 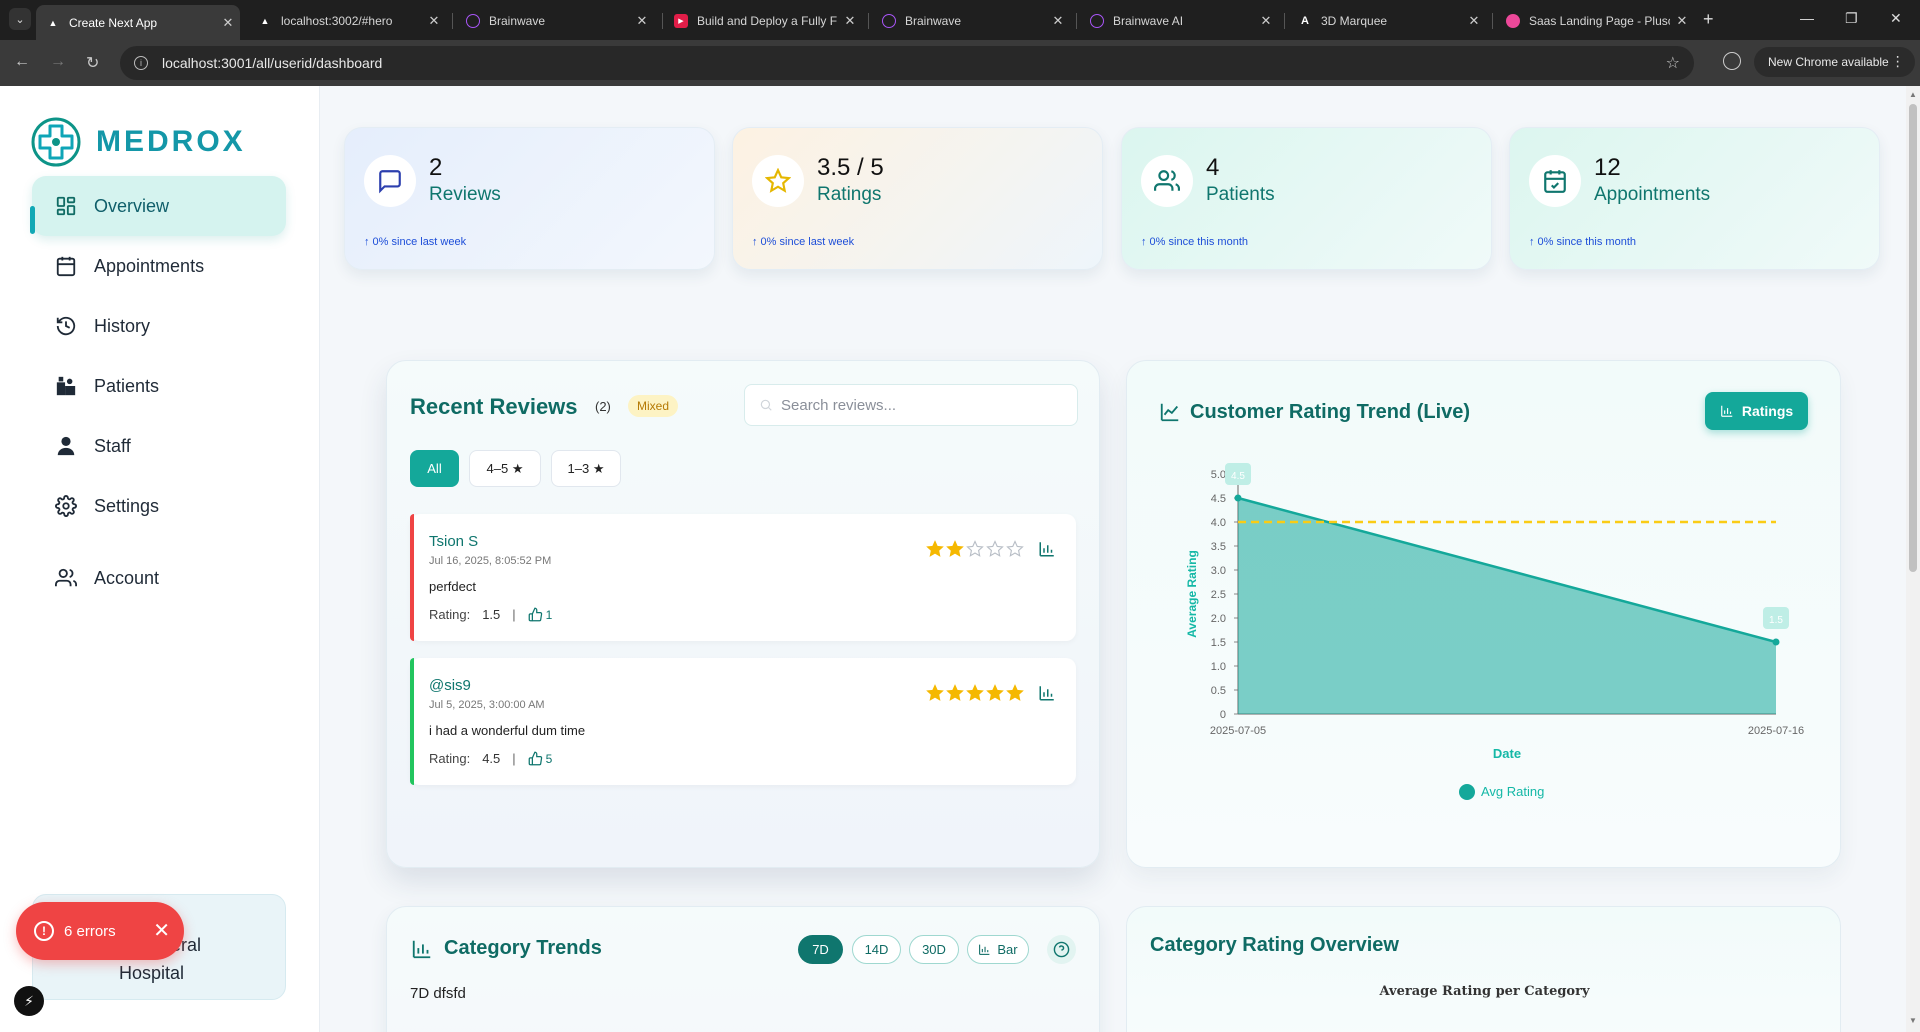 I want to click on sidebar-item-overview: Overview, so click(x=158, y=206).